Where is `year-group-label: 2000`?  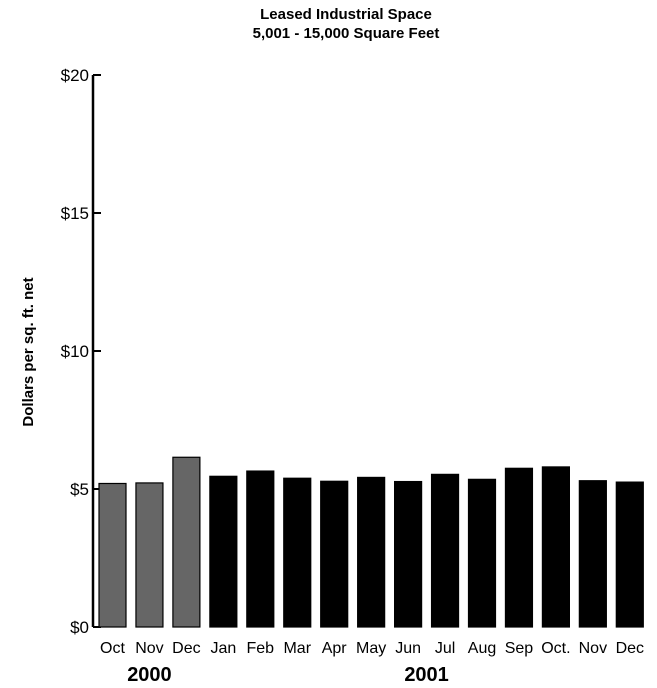 year-group-label: 2000 is located at coordinates (149, 675).